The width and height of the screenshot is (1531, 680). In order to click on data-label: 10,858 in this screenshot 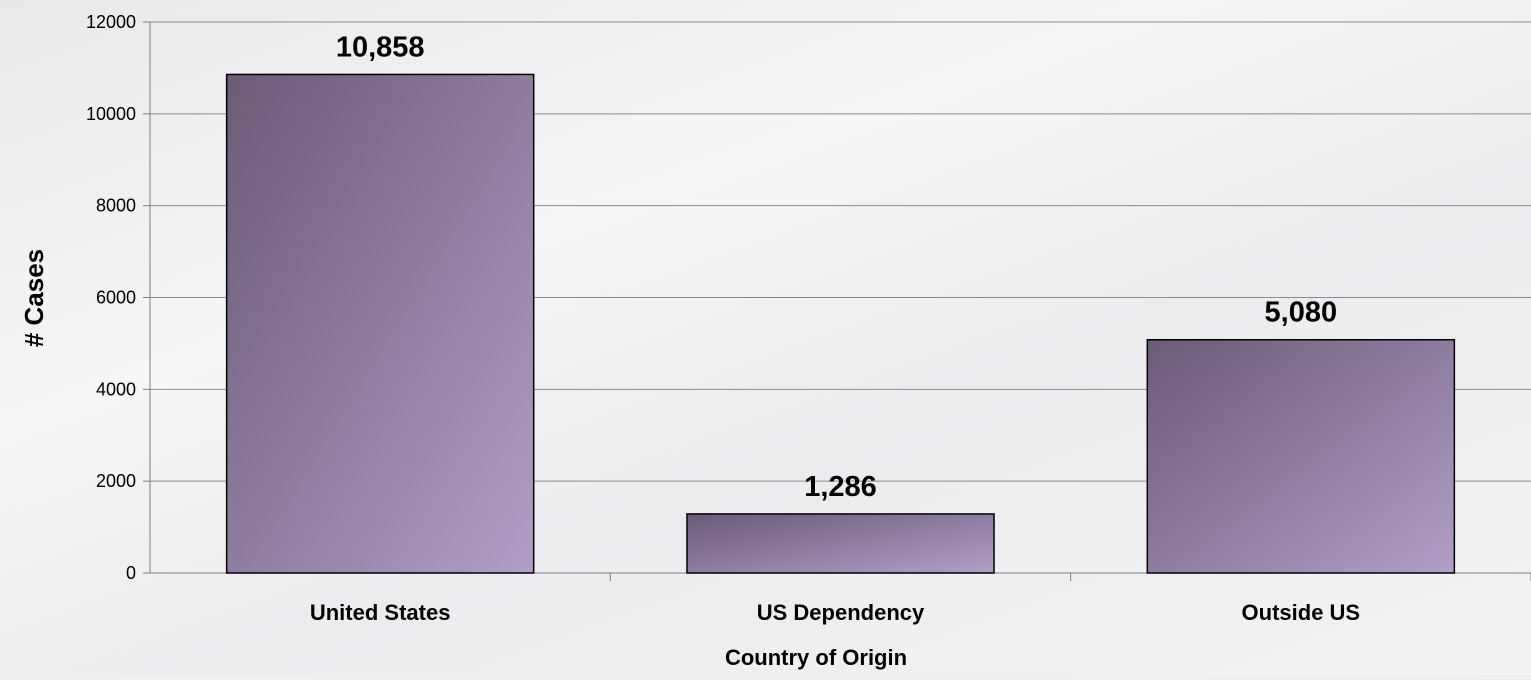, I will do `click(380, 47)`.